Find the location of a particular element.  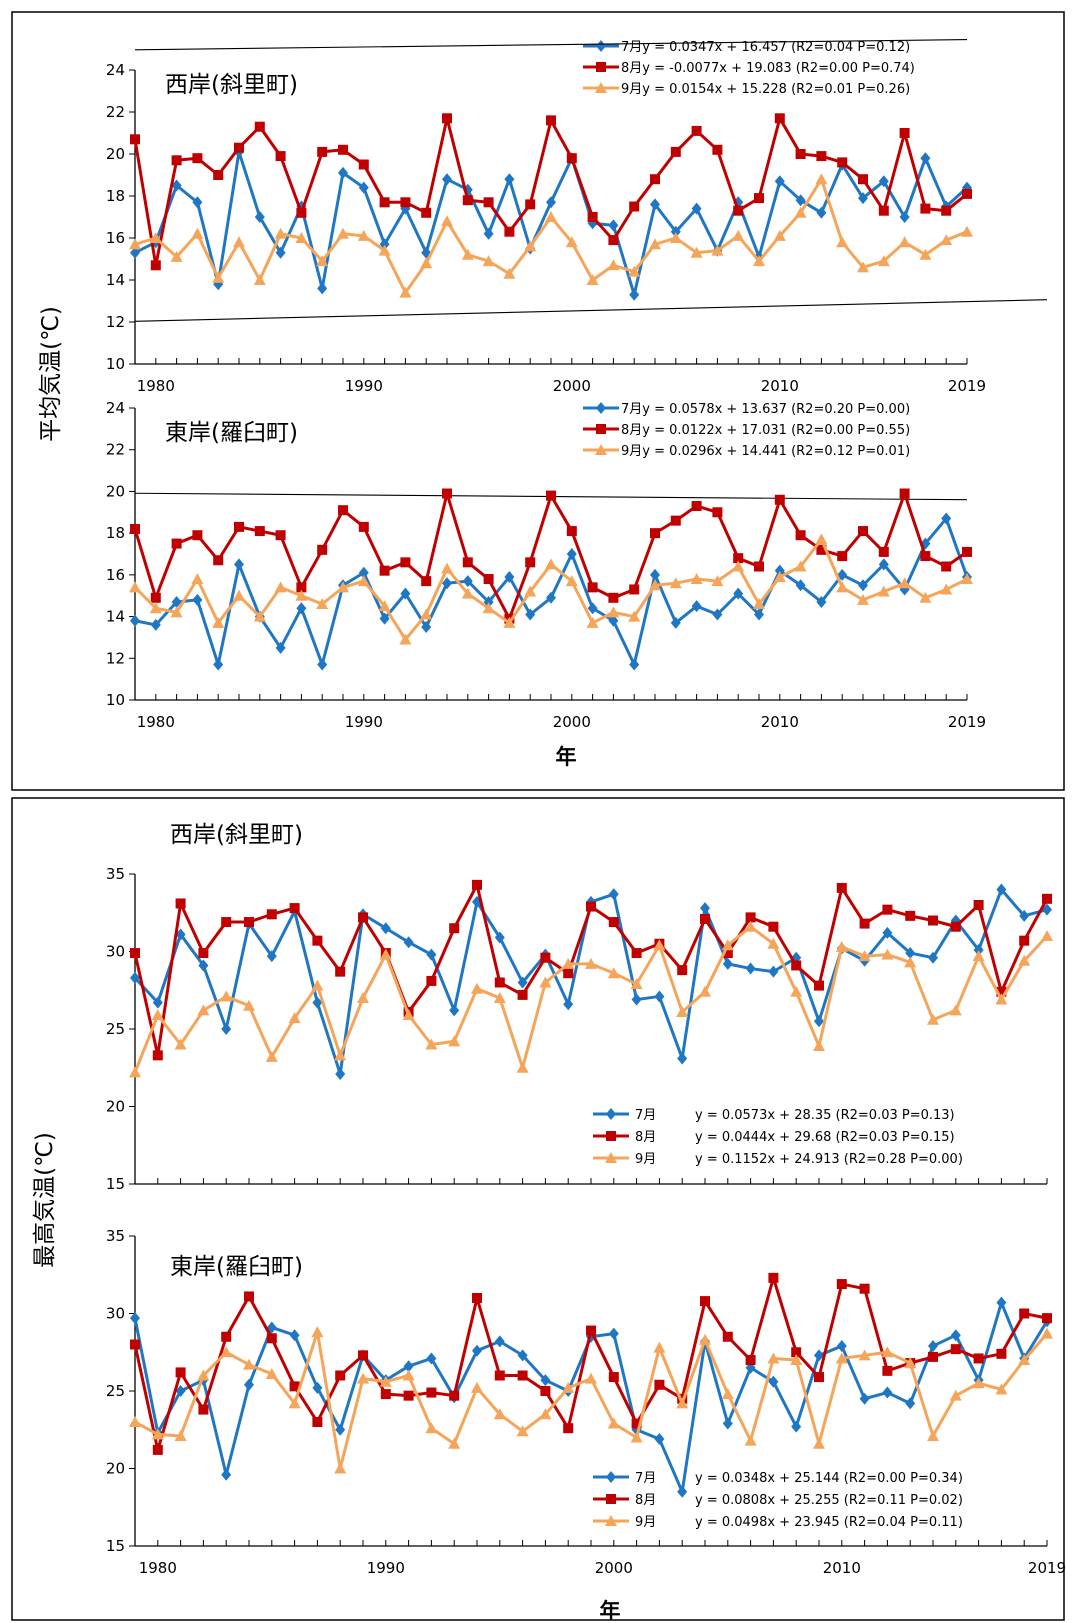

ylabel-max: 最高気温(℃) is located at coordinates (45, 1200).